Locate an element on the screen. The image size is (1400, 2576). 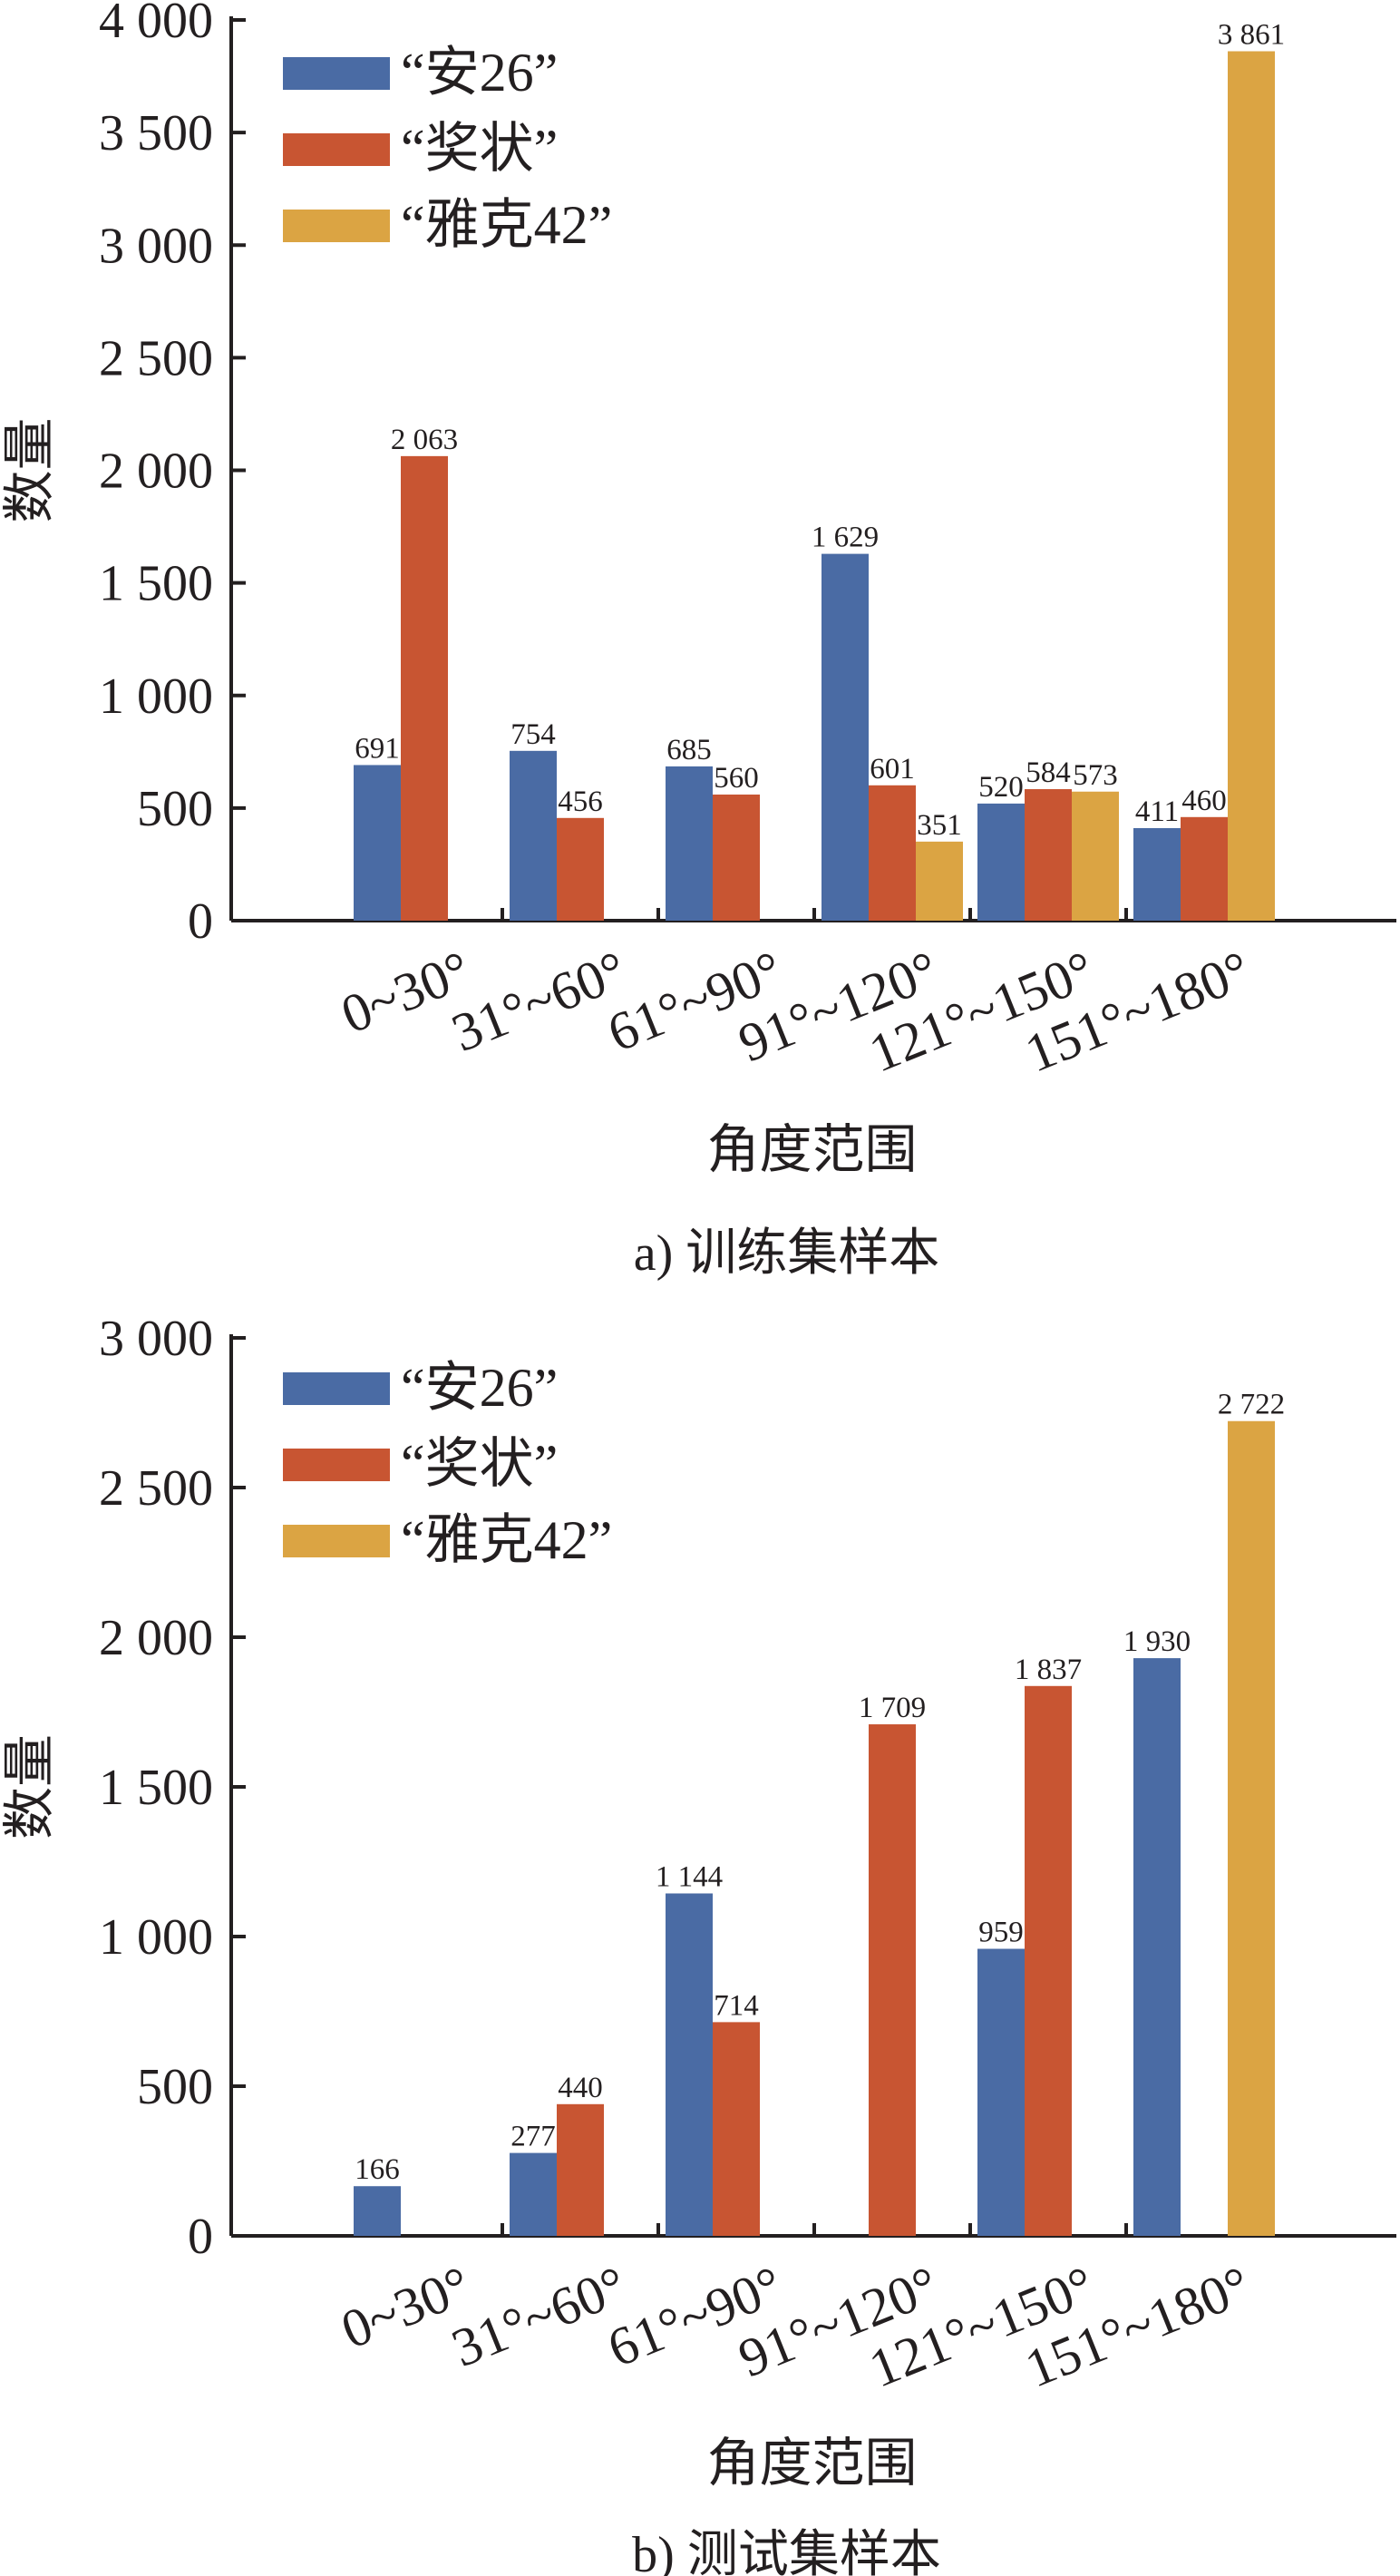
y-tick-label: 4 000 is located at coordinates (156, 24).